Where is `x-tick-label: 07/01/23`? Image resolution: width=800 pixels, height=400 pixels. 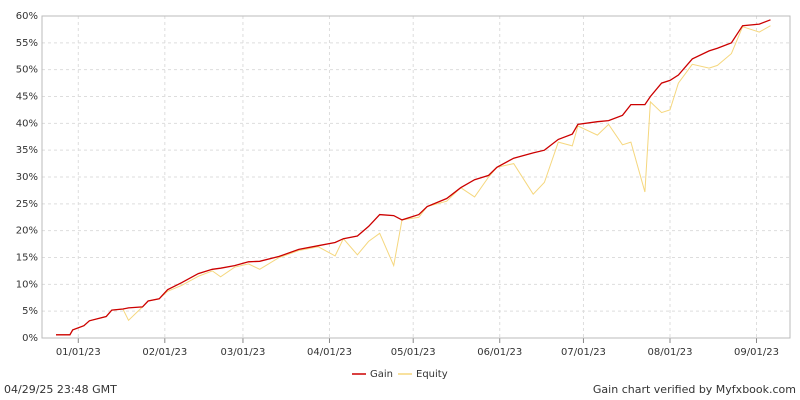 x-tick-label: 07/01/23 is located at coordinates (583, 352).